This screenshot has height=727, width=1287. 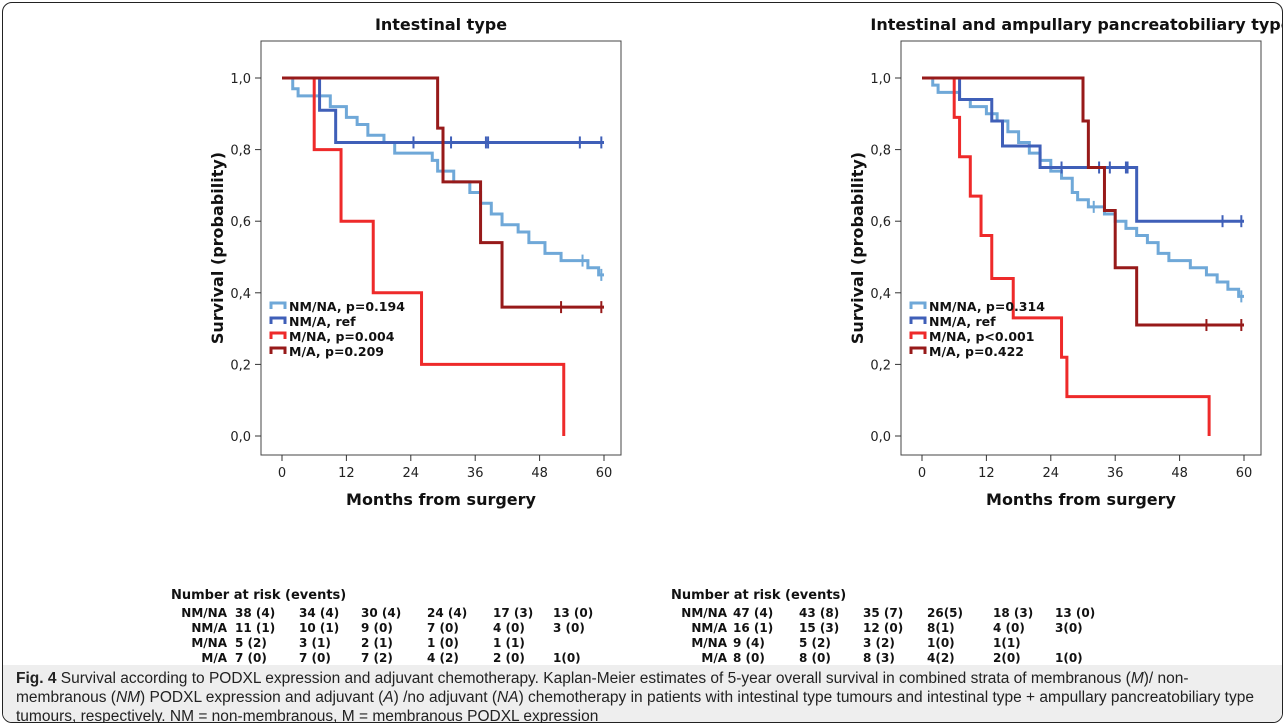 I want to click on figure-label: Fig. 4, so click(x=36, y=678).